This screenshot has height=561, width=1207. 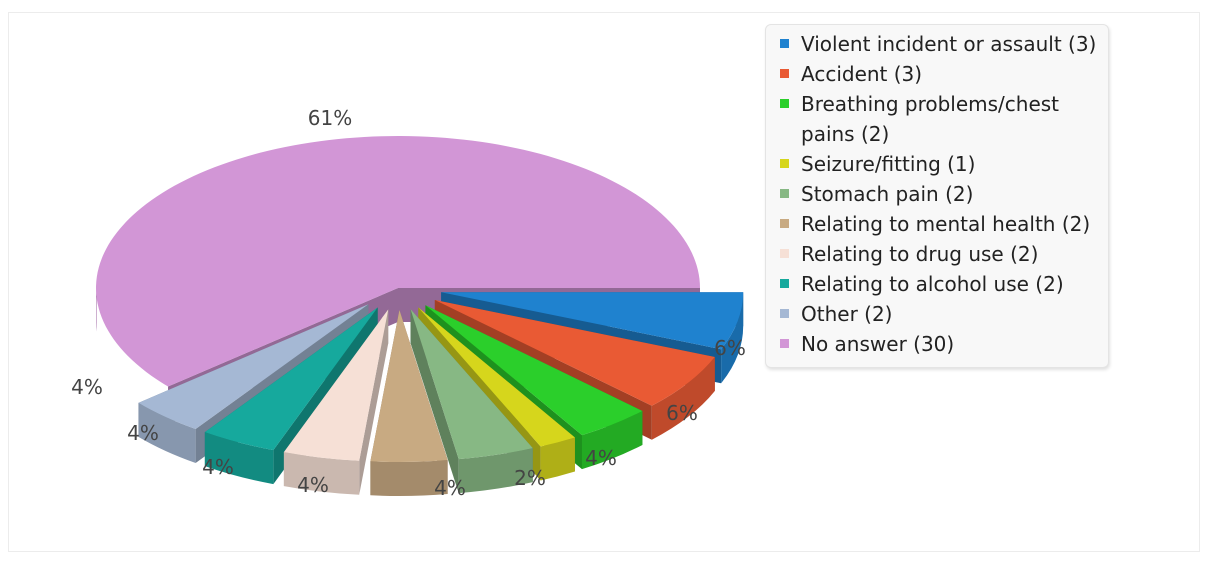 What do you see at coordinates (887, 194) in the screenshot?
I see `legend-label: Stomach pain (2)` at bounding box center [887, 194].